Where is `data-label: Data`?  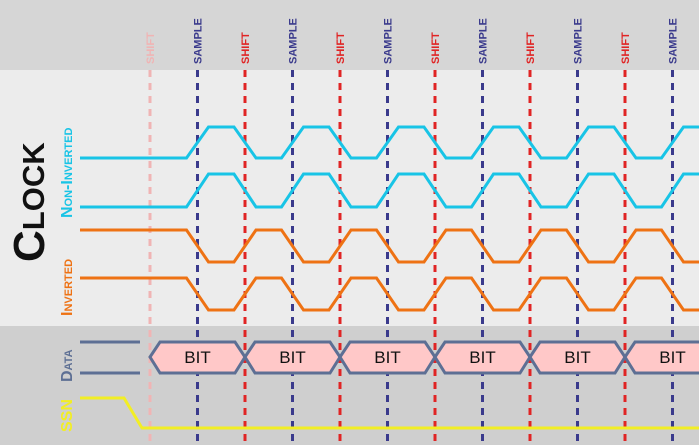
data-label: Data is located at coordinates (67, 365).